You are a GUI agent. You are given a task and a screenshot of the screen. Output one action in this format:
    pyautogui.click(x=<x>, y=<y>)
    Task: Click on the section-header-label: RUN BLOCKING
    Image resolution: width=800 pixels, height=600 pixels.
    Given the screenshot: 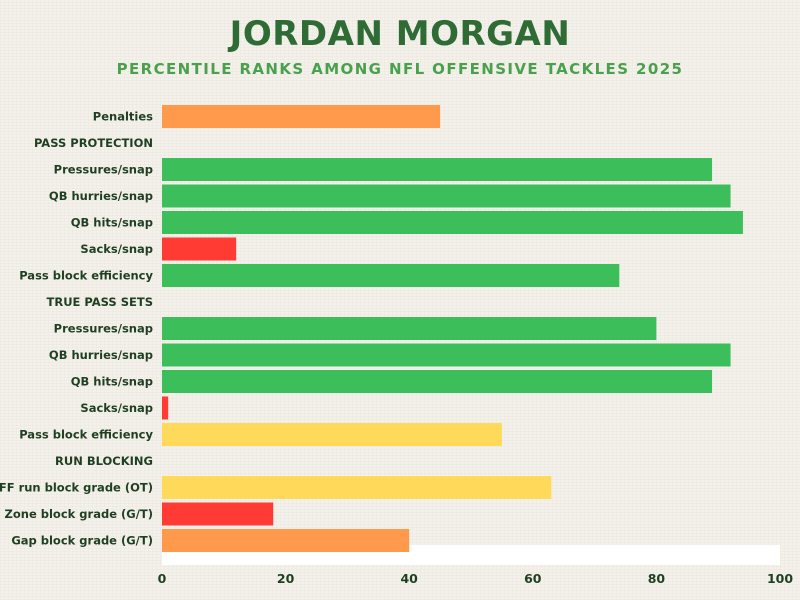 What is the action you would take?
    pyautogui.click(x=104, y=461)
    